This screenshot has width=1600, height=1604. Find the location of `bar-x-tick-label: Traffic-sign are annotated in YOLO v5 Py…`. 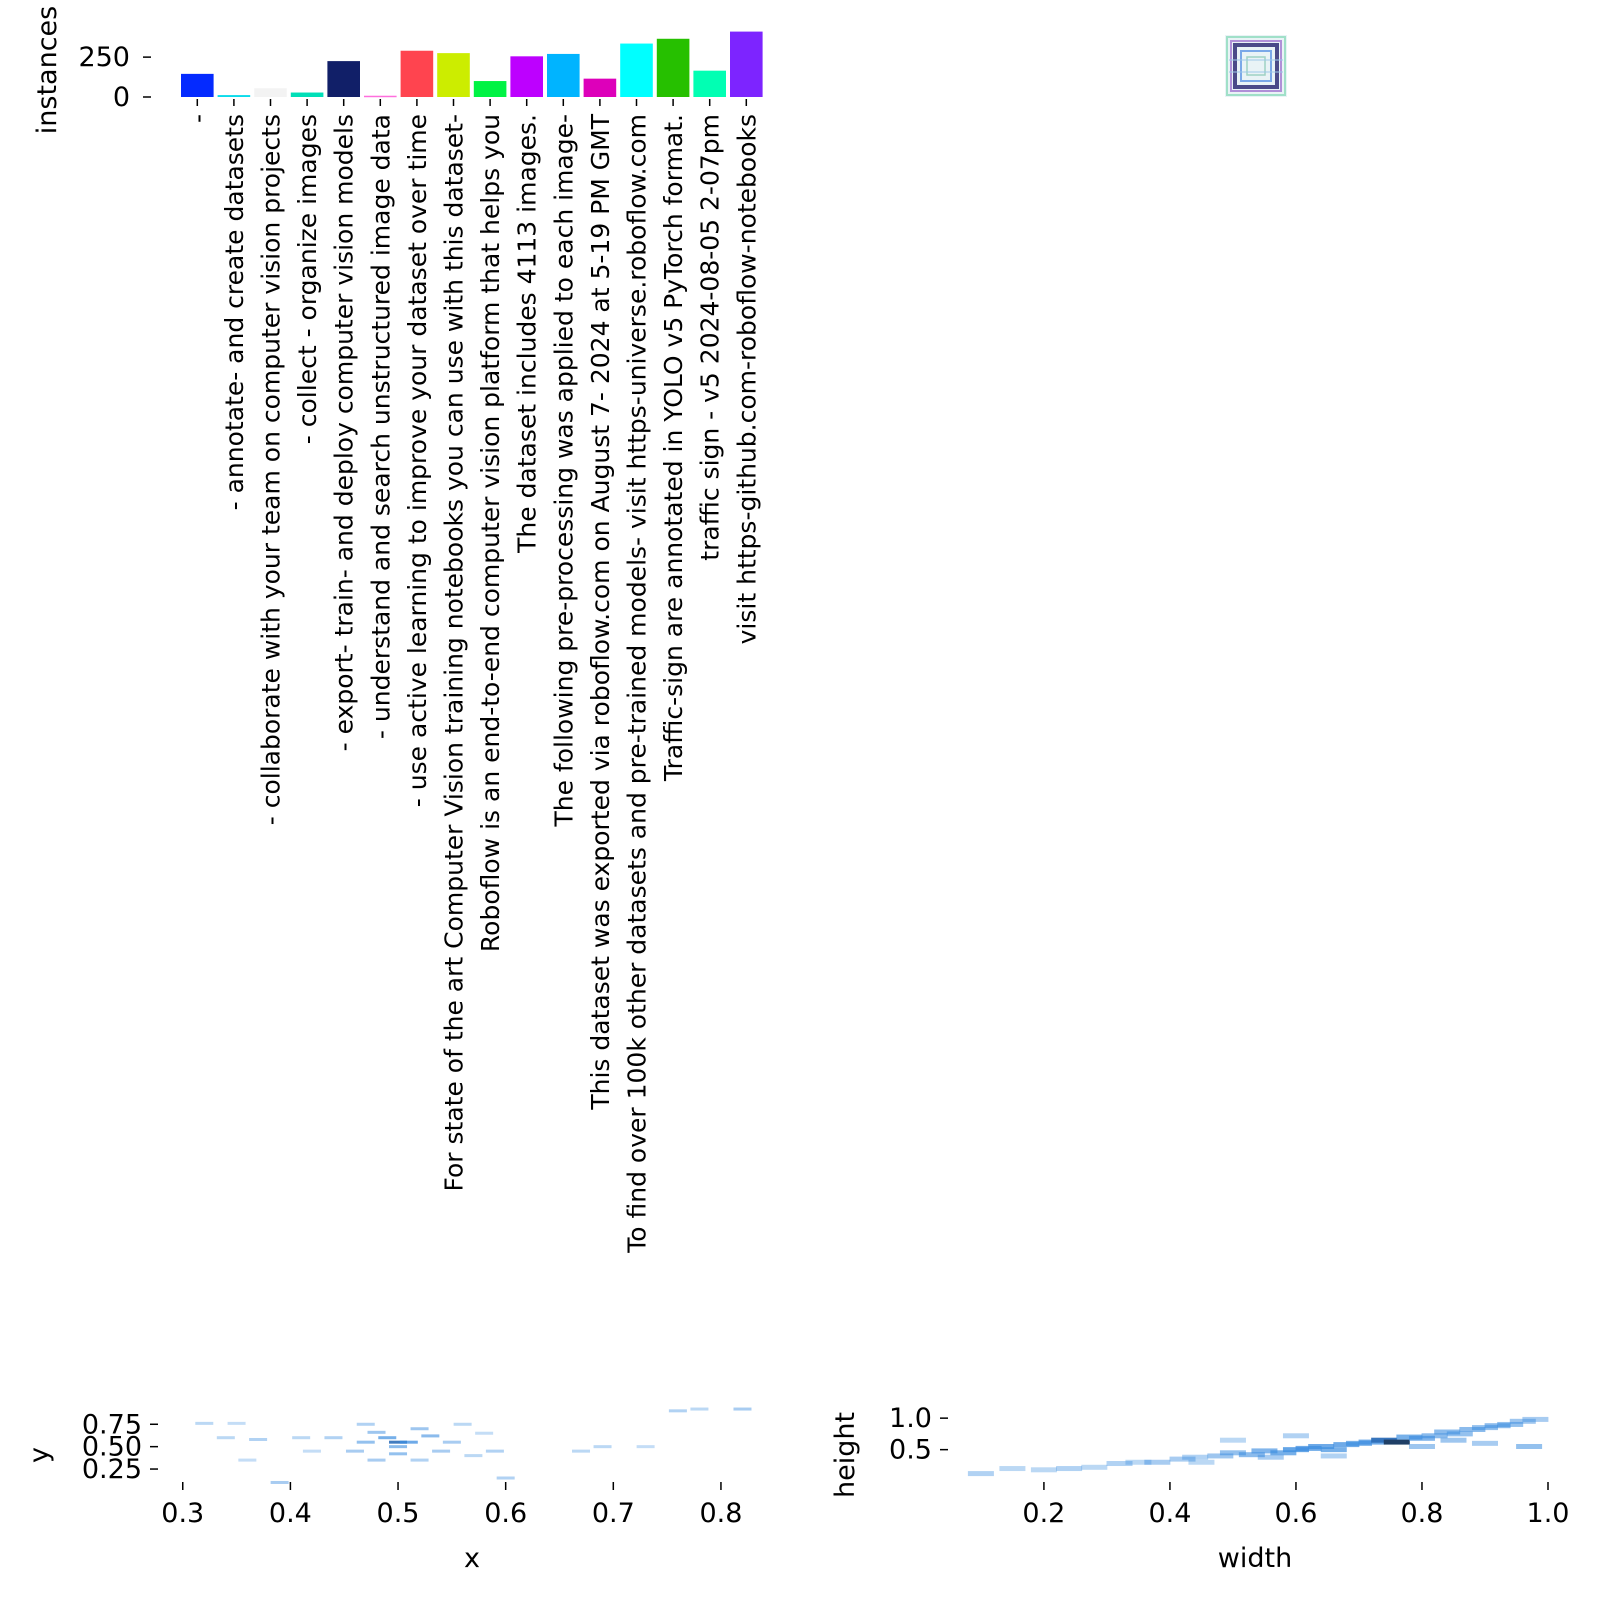

bar-x-tick-label: Traffic-sign are annotated in YOLO v5 Py… is located at coordinates (673, 448).